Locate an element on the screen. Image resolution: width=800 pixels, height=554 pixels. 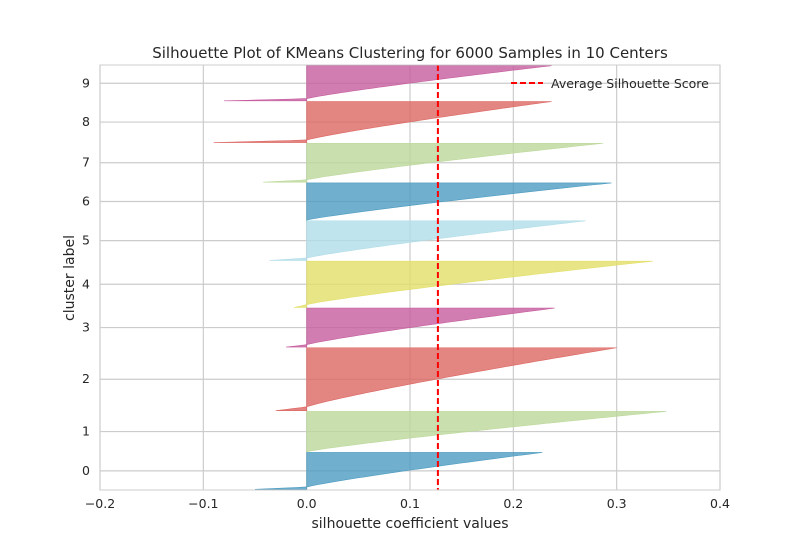
y-ticks: 0 1 2 3 4 5 6 7 8 9 is located at coordinates (86, 276).